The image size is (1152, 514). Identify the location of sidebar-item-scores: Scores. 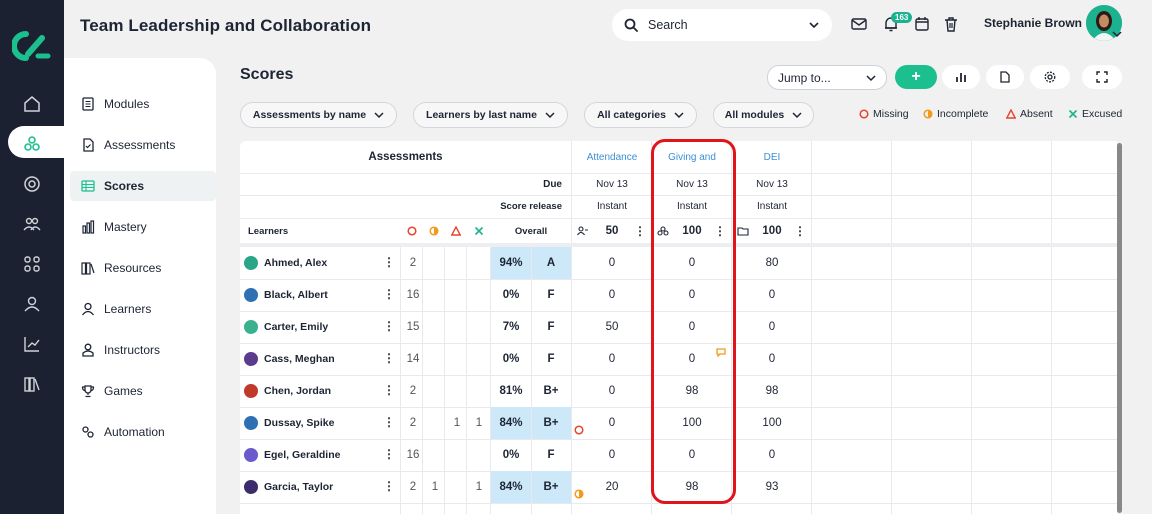
(143, 186).